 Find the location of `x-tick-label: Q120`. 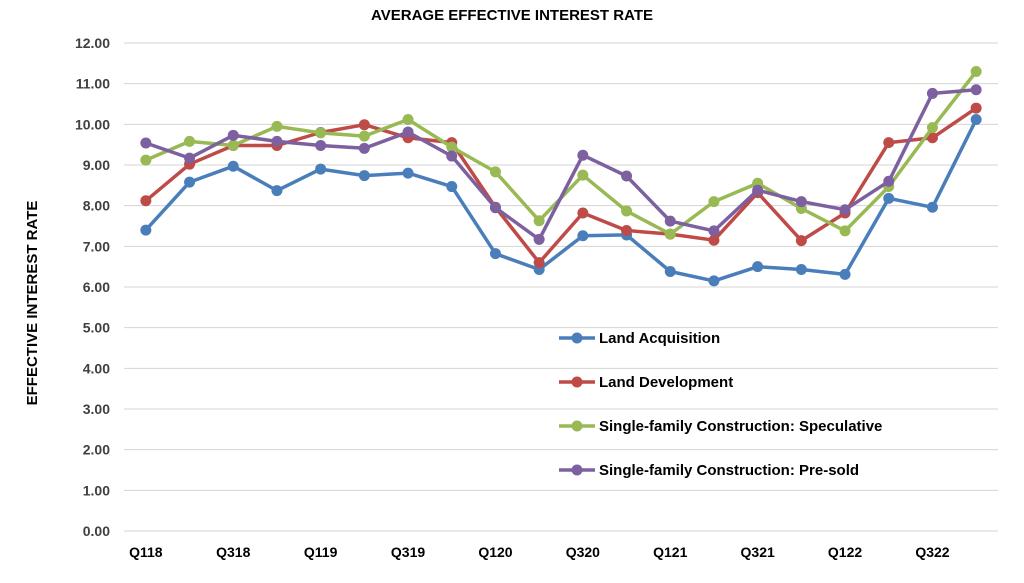

x-tick-label: Q120 is located at coordinates (495, 552).